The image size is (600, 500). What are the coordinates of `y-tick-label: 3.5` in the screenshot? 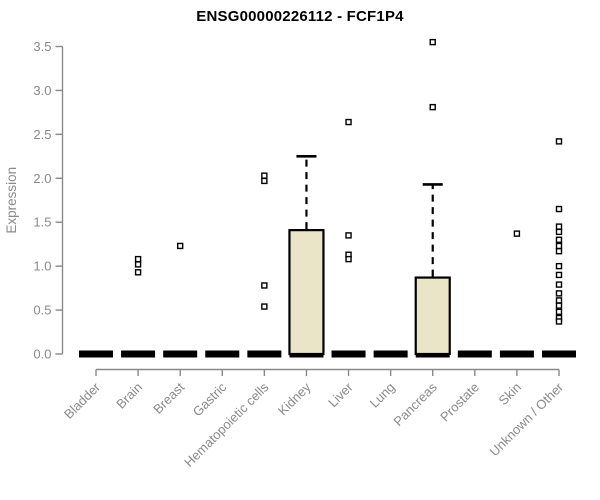 It's located at (42, 46).